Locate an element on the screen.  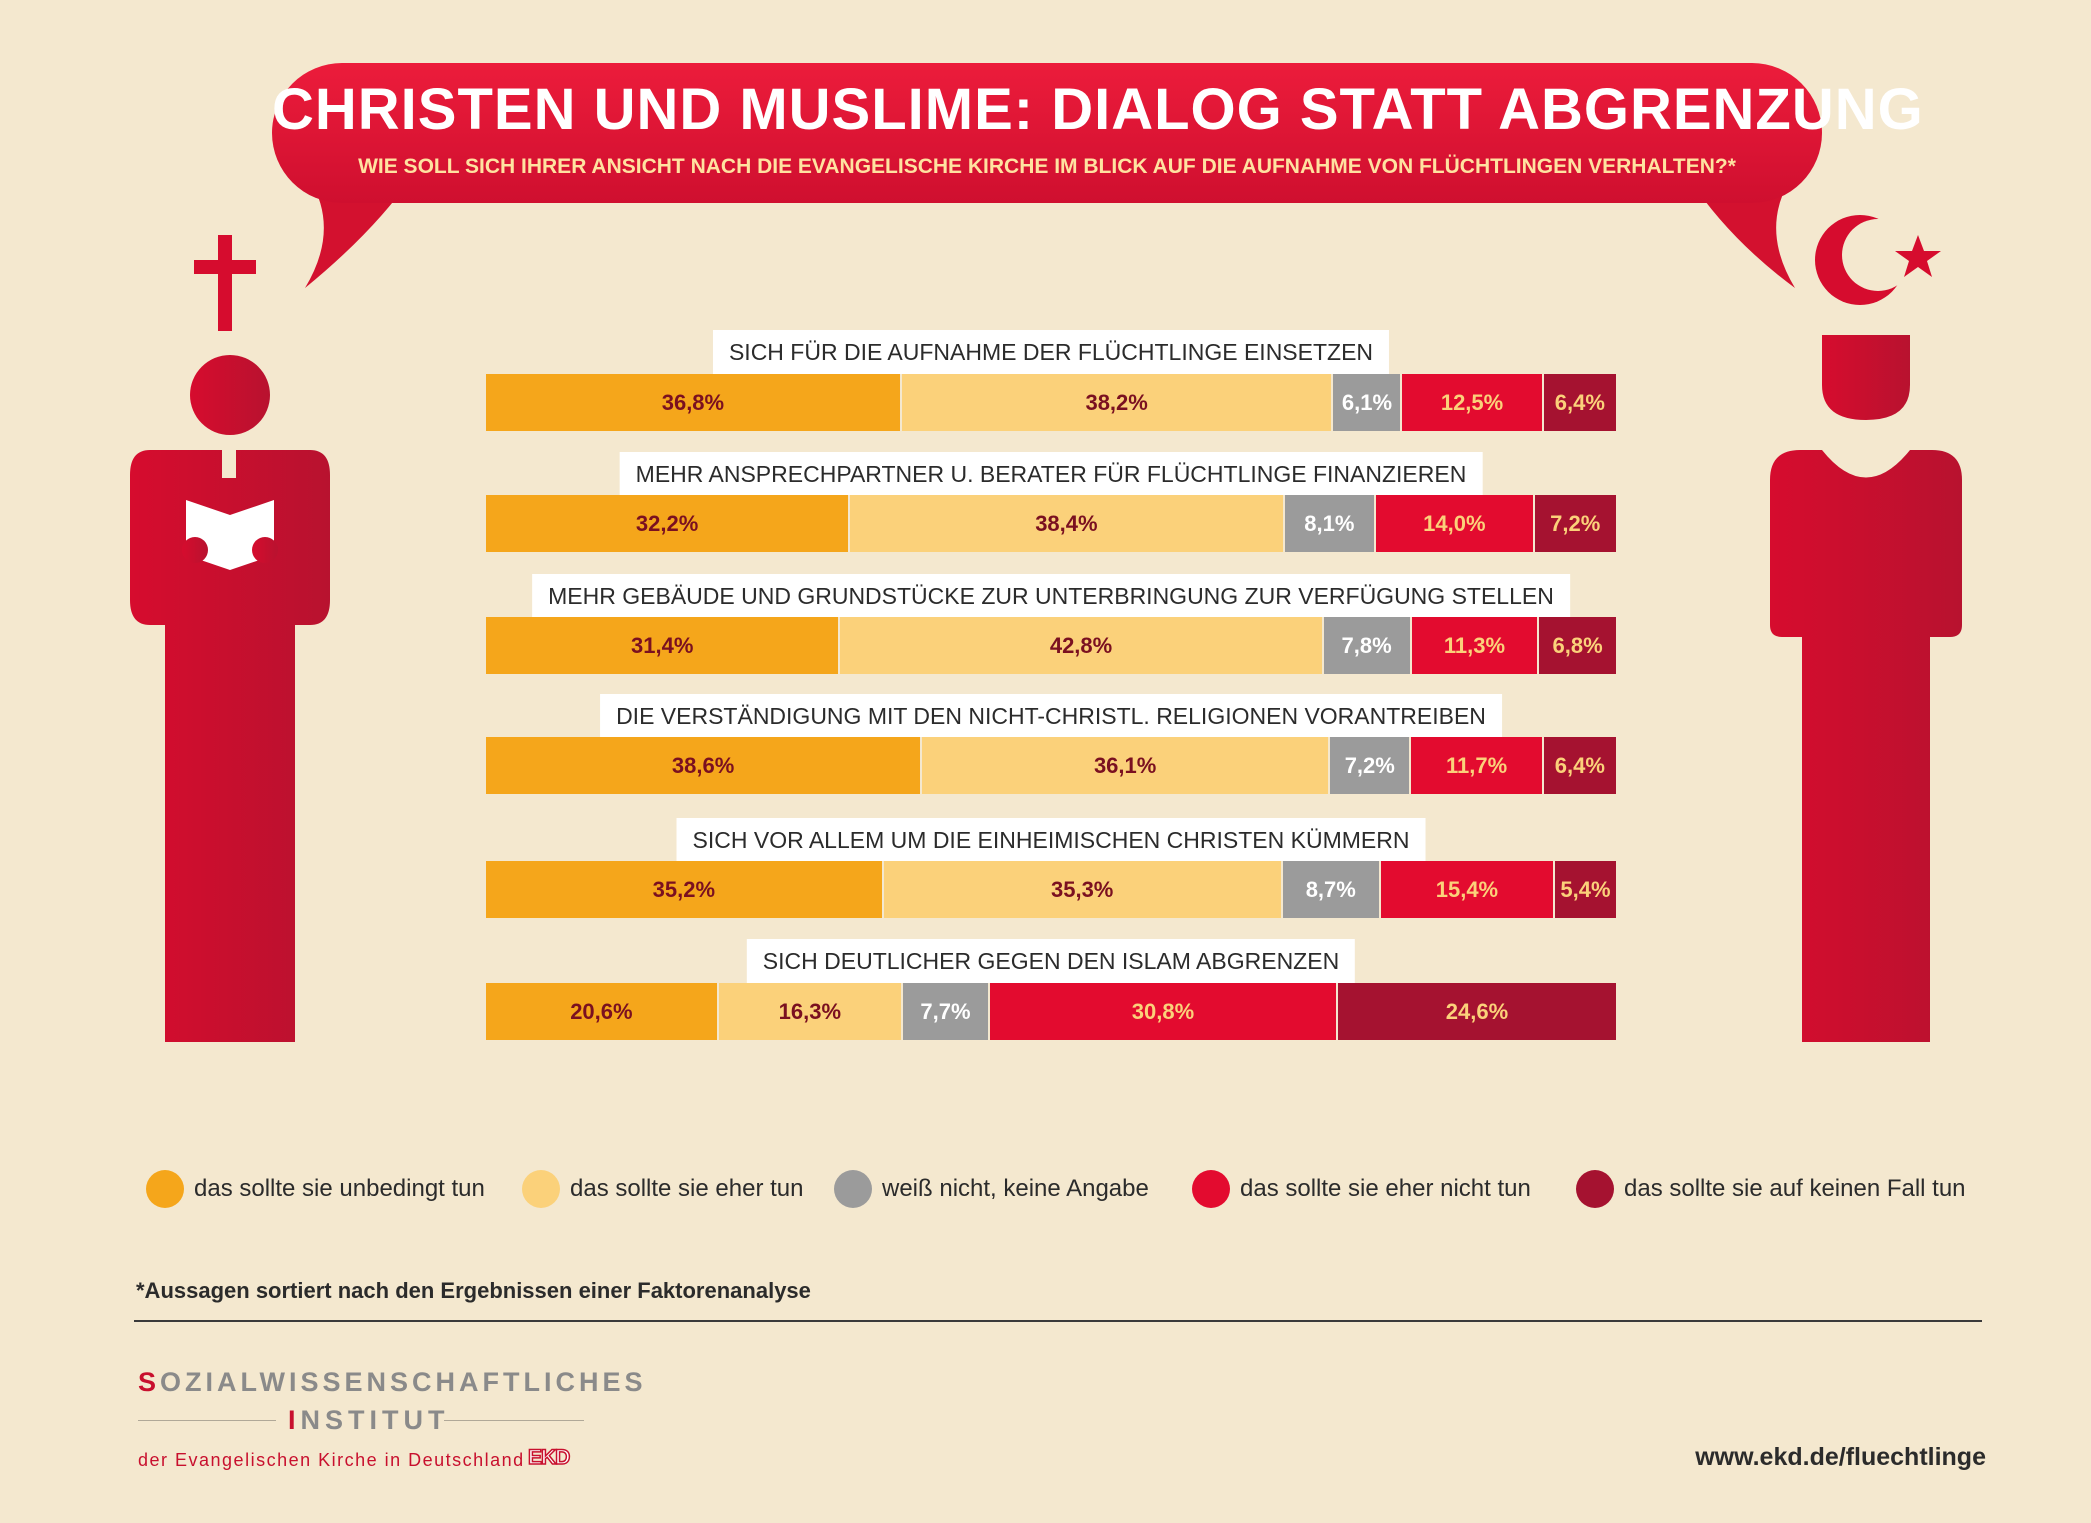
institute-initial-s: S is located at coordinates (149, 1382).